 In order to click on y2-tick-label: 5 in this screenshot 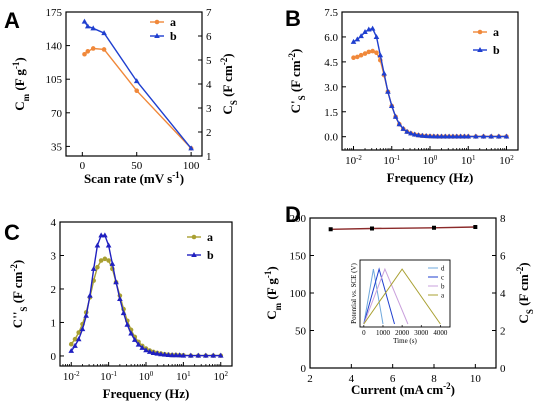, I will do `click(209, 61)`.